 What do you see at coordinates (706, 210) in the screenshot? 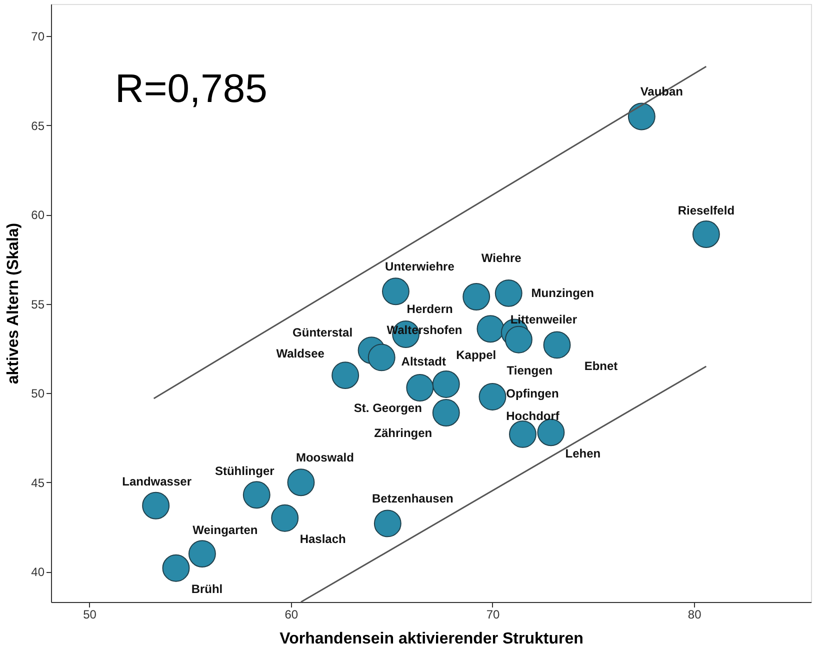
I see `annotation: Rieselfeld` at bounding box center [706, 210].